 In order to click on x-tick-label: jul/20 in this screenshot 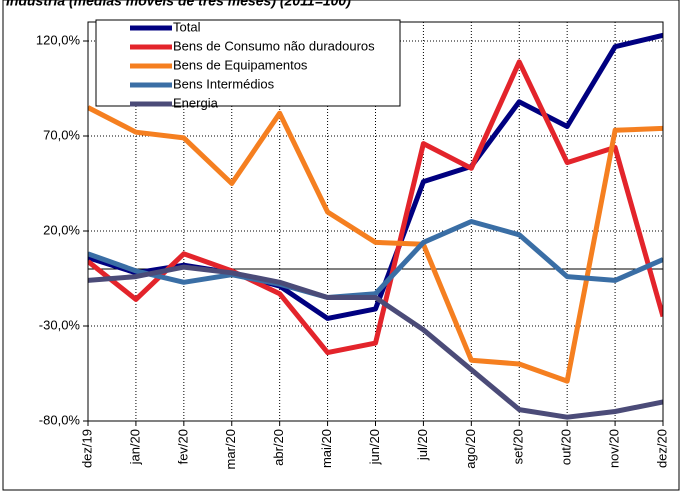, I will do `click(422, 445)`.